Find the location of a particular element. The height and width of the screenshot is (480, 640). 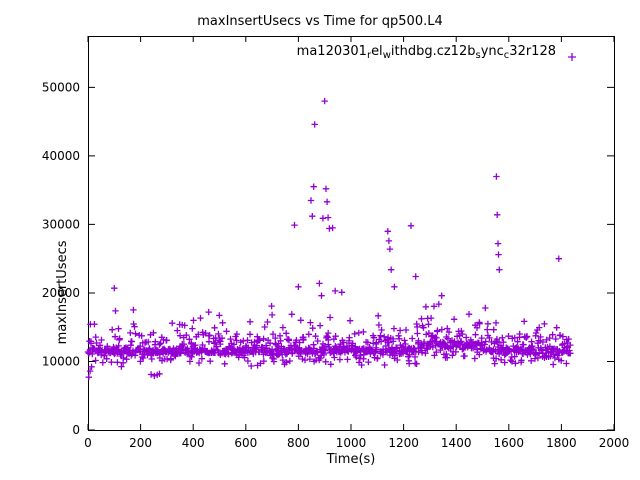

y-tick-label: 20000 is located at coordinates (61, 293).